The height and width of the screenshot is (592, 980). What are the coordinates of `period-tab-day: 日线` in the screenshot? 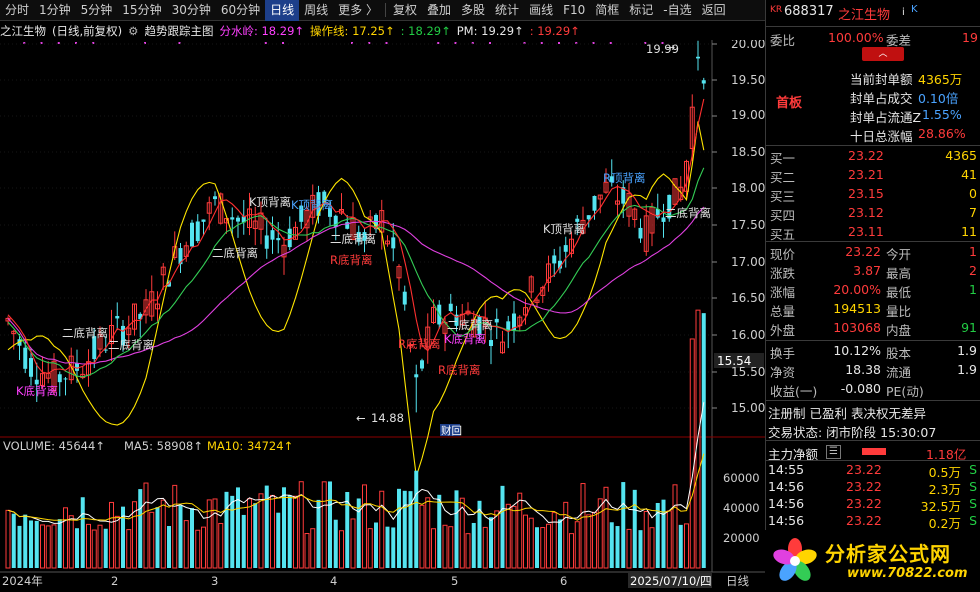 It's located at (282, 10).